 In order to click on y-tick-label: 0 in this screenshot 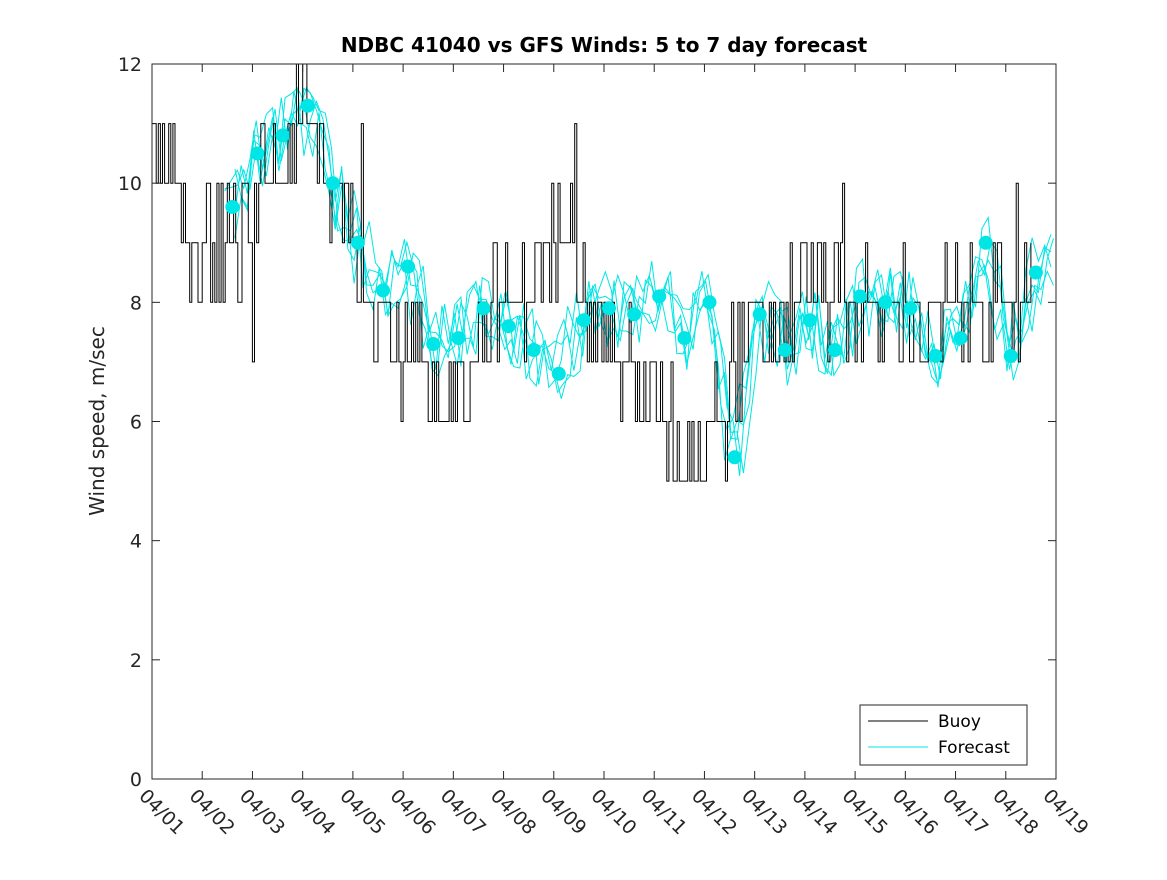, I will do `click(136, 780)`.